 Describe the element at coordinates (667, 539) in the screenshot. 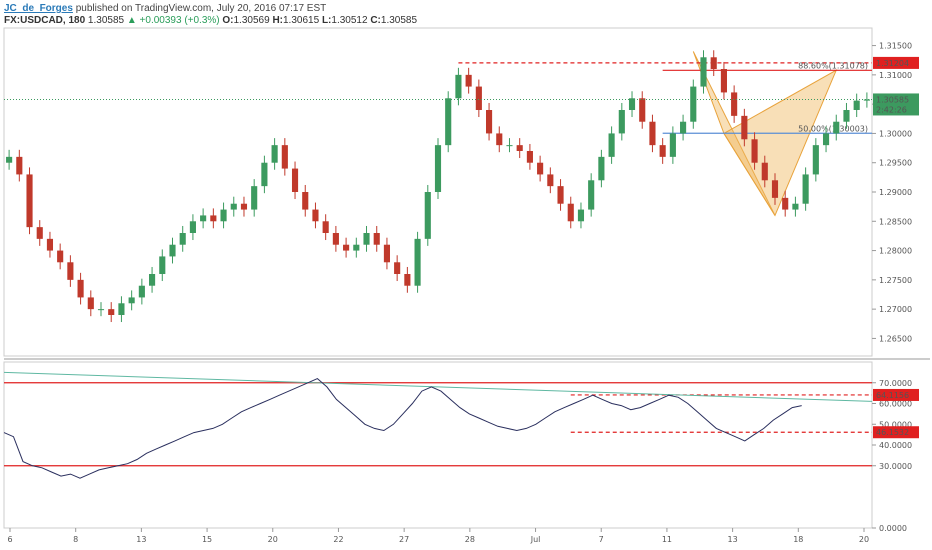

I see `x-tick-label: 11` at that location.